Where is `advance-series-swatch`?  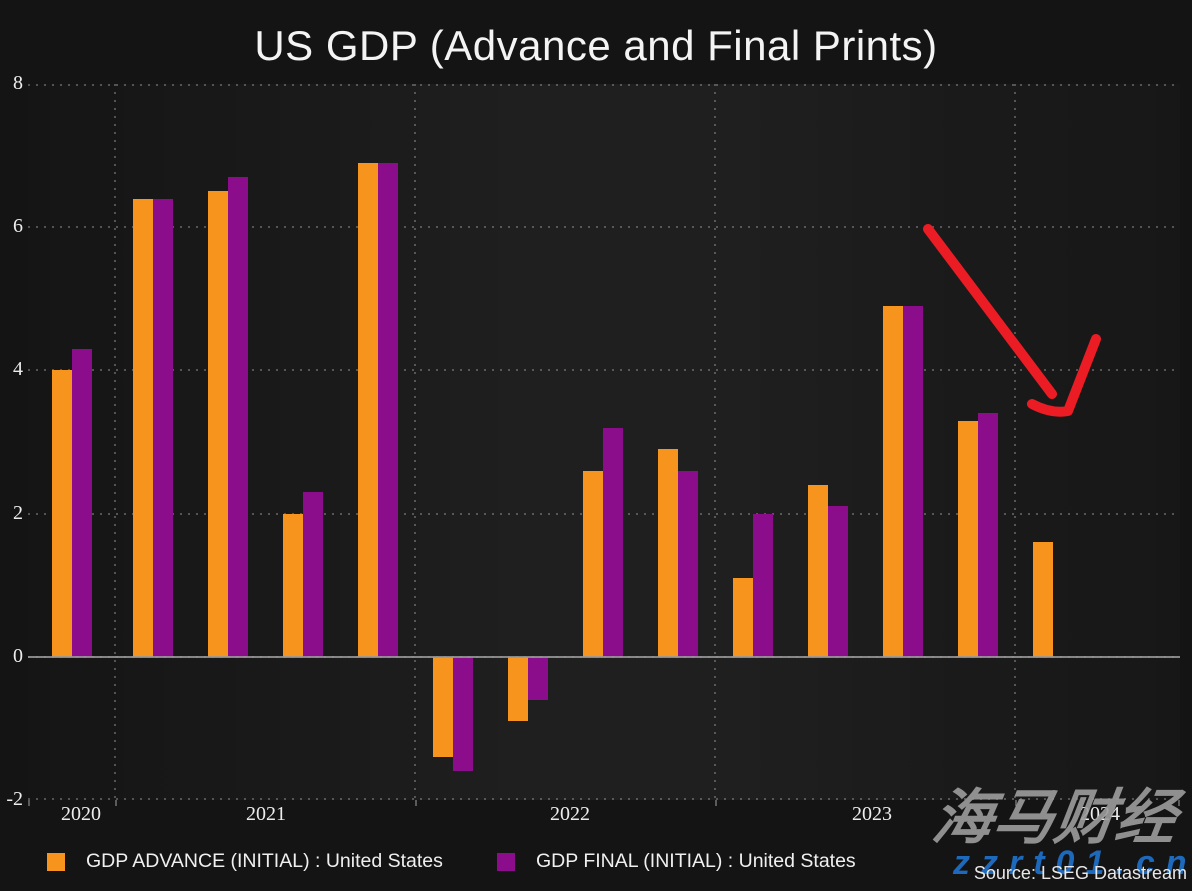 advance-series-swatch is located at coordinates (56, 861).